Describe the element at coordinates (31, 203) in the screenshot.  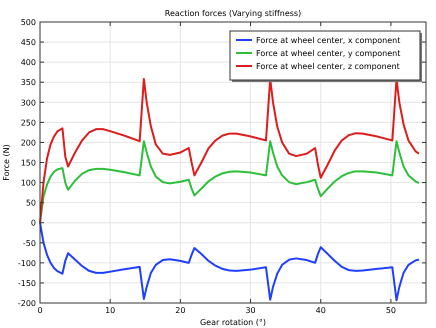
I see `y-tick-label: 50` at that location.